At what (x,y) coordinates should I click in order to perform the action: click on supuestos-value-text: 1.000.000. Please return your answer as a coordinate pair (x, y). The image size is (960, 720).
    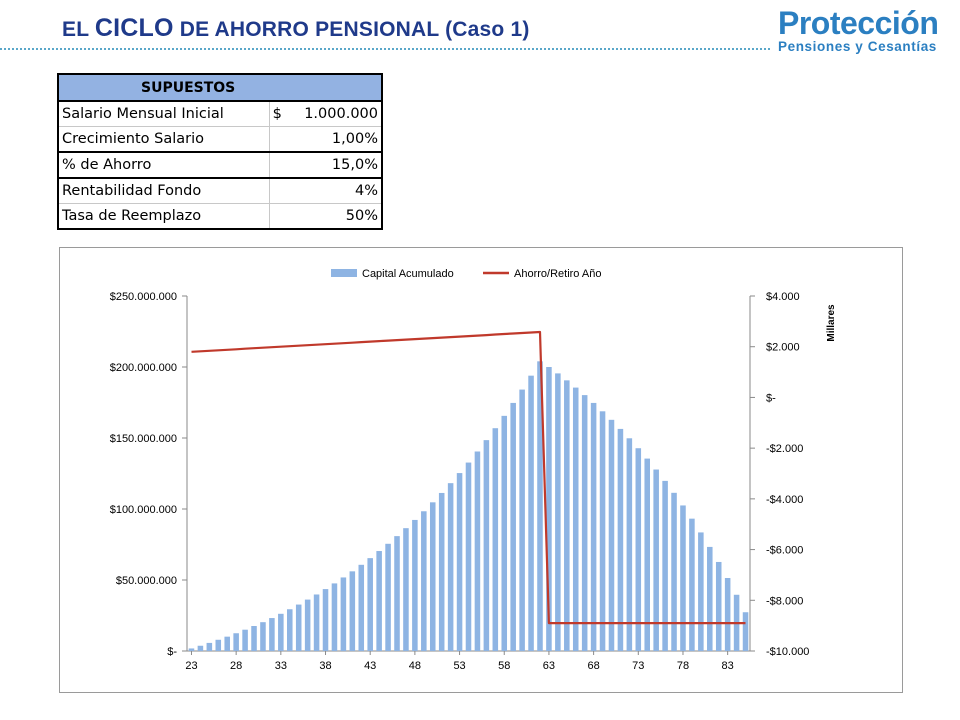
    Looking at the image, I should click on (341, 114).